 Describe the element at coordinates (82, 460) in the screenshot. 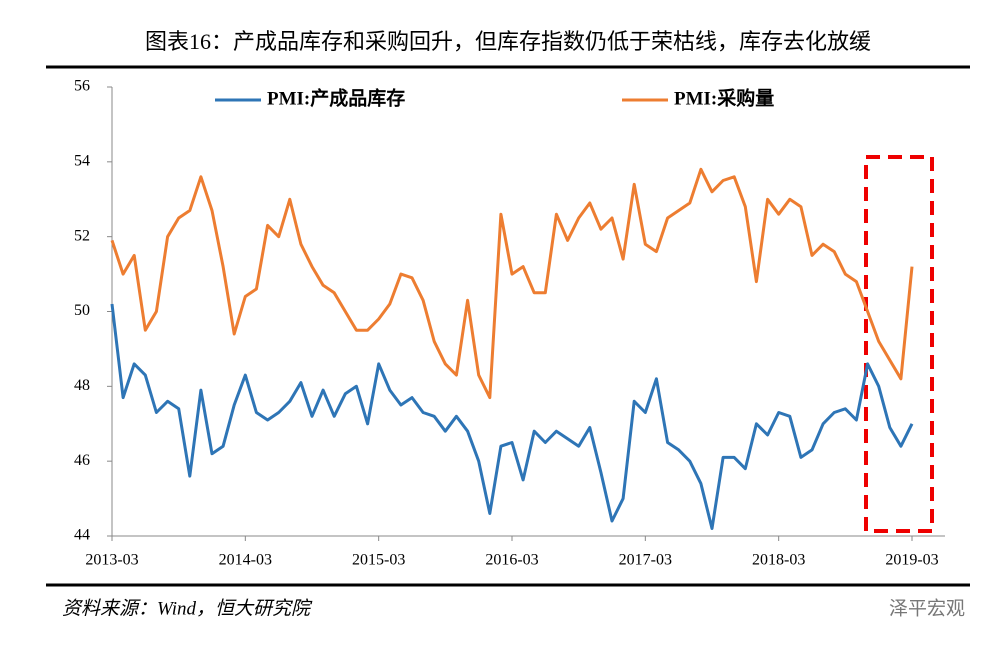

I see `y-tick-label: 46` at that location.